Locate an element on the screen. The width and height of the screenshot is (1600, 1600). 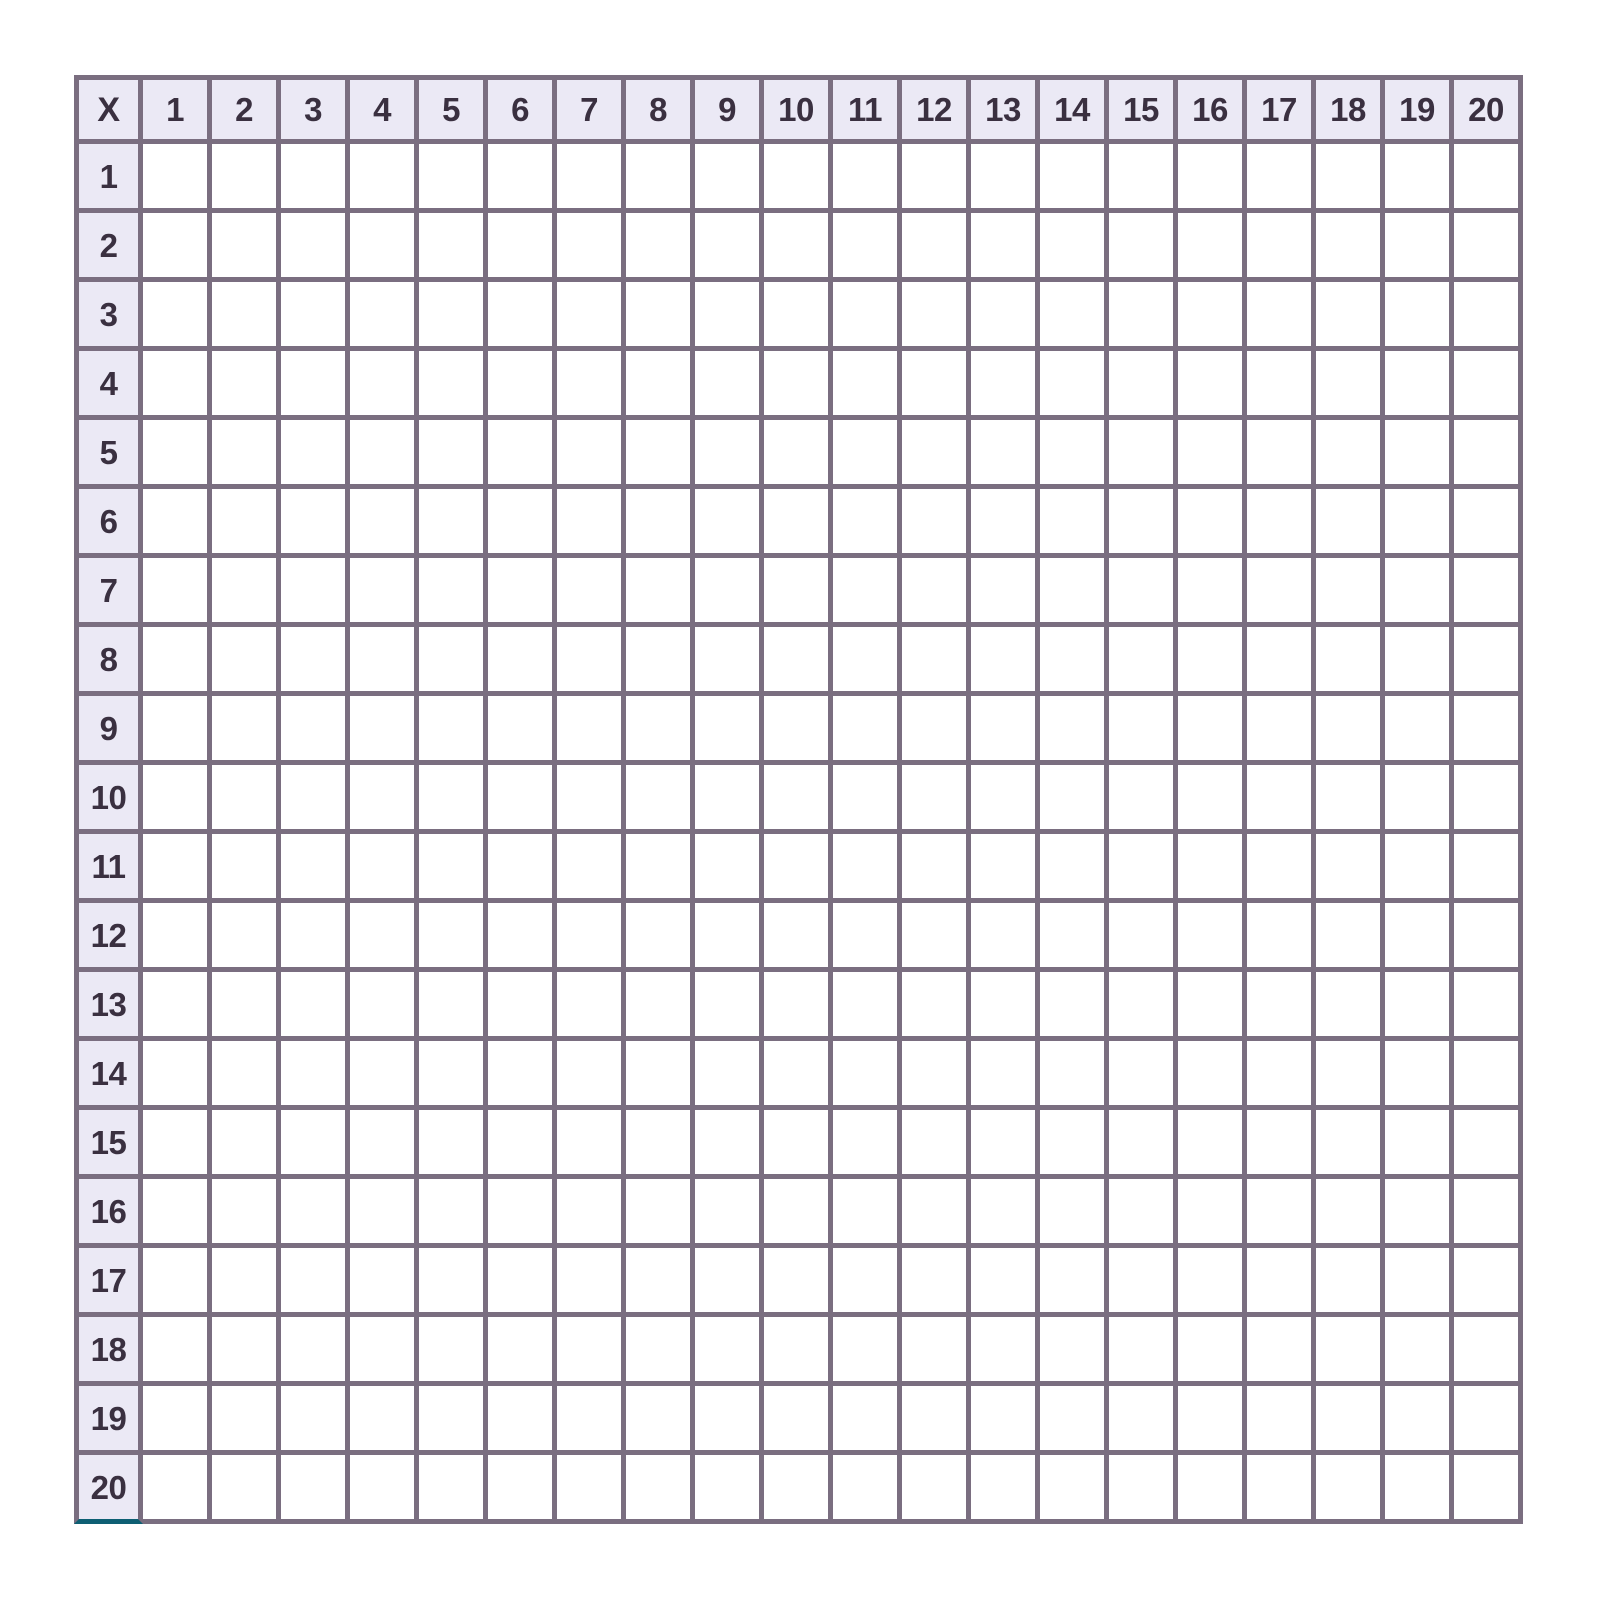
cell-r7-c9 is located at coordinates (729, 592).